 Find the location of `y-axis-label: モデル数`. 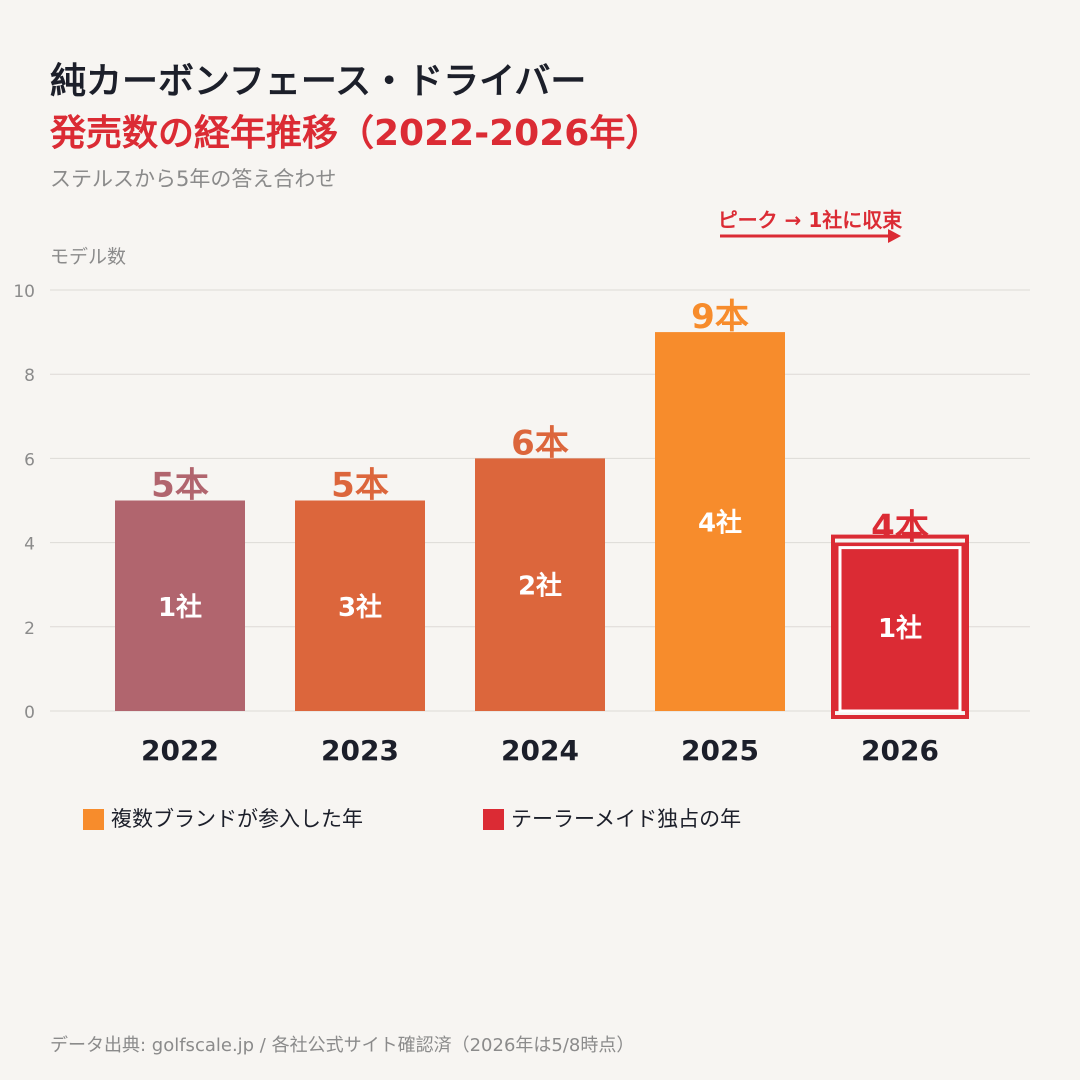

y-axis-label: モデル数 is located at coordinates (88, 257).